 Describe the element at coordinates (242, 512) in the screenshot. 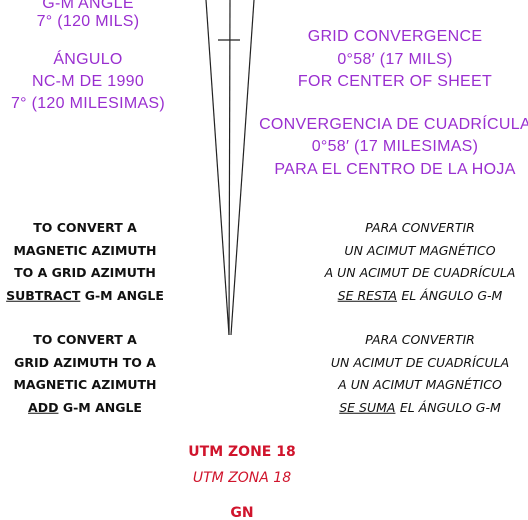

I see `grid-north-label: GN` at that location.